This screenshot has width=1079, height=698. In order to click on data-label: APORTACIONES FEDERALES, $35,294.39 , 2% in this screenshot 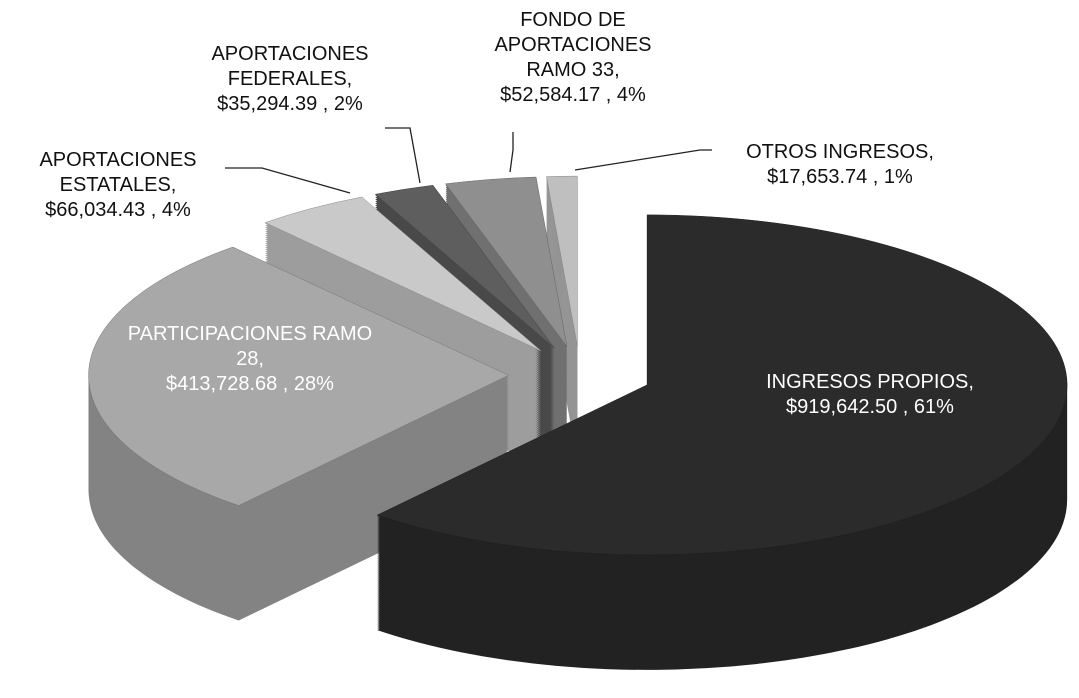, I will do `click(290, 79)`.